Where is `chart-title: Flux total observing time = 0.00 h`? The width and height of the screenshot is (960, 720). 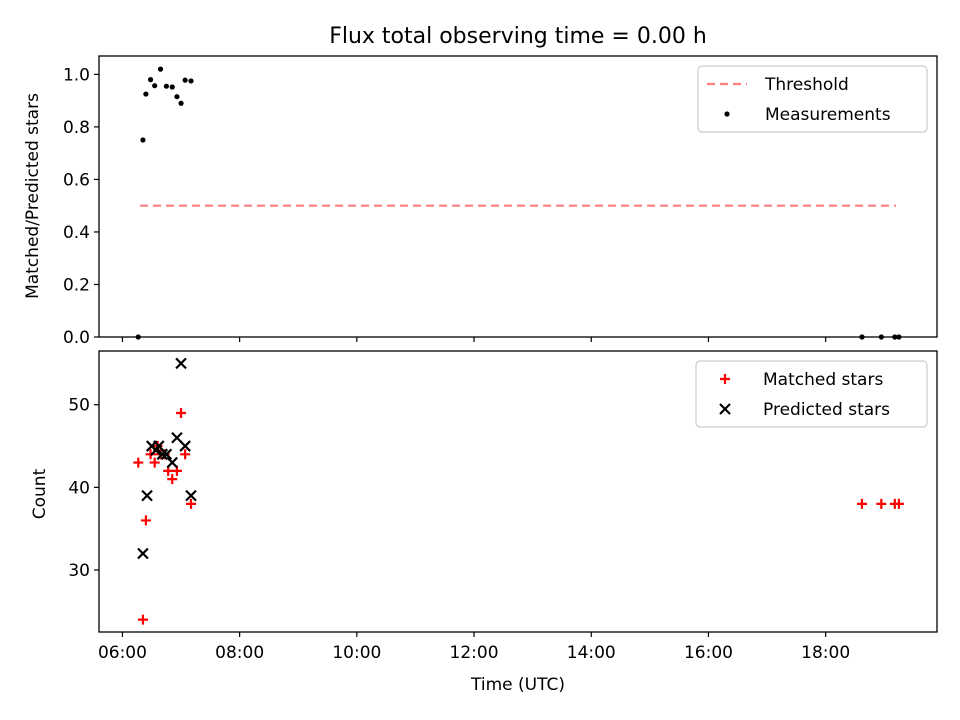 chart-title: Flux total observing time = 0.00 h is located at coordinates (518, 36).